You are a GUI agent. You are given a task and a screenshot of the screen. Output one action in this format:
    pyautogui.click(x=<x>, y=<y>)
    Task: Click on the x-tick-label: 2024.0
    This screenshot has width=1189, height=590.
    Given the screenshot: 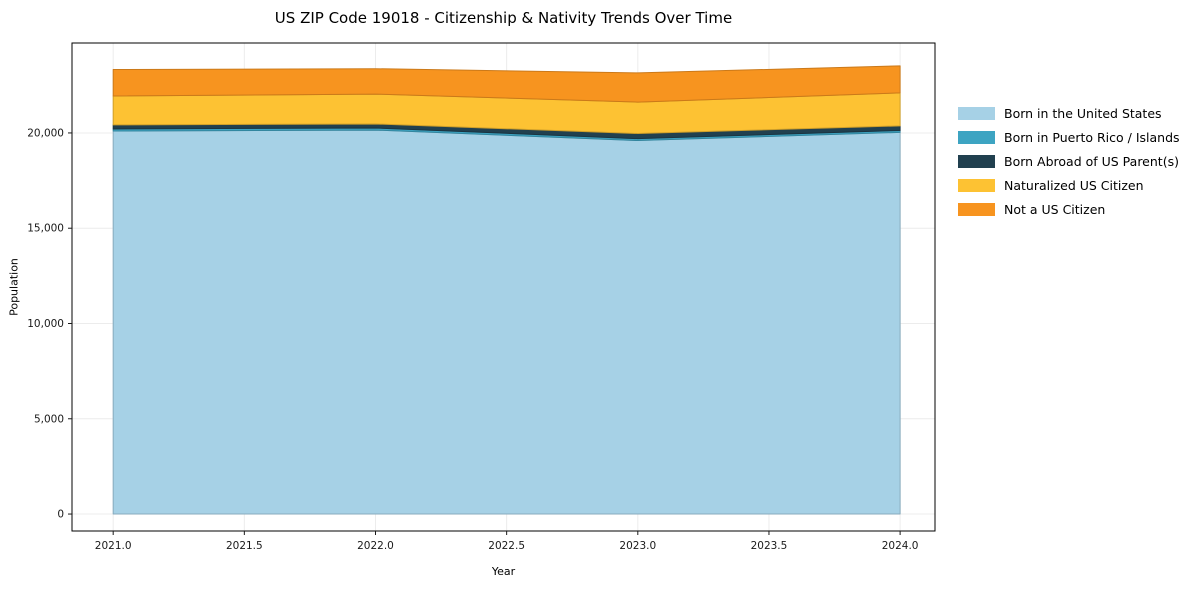 What is the action you would take?
    pyautogui.click(x=900, y=546)
    